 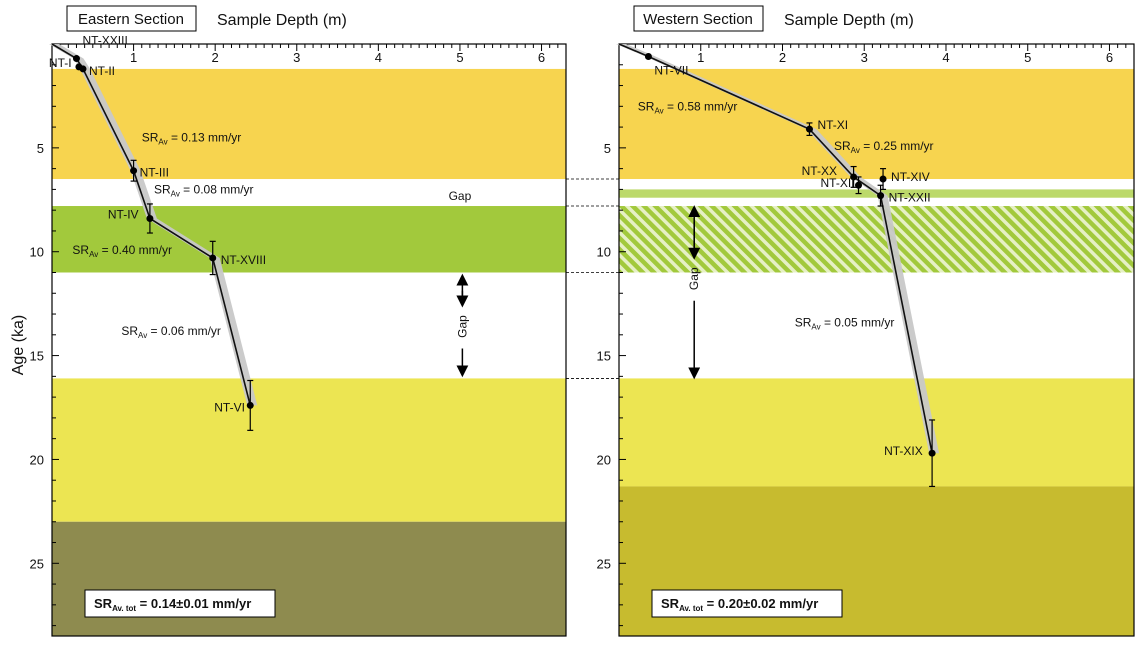 I want to click on rate-annotation: SRAv = 0.58 mm/yr, so click(x=688, y=107).